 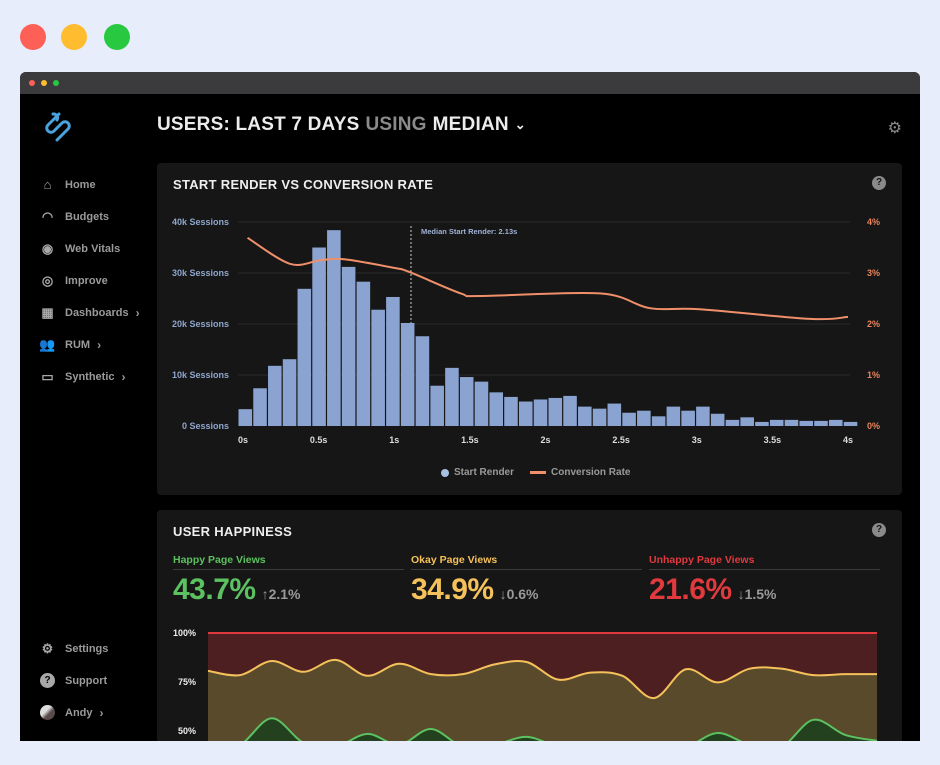 What do you see at coordinates (117, 37) in the screenshot?
I see `maximize-window-button` at bounding box center [117, 37].